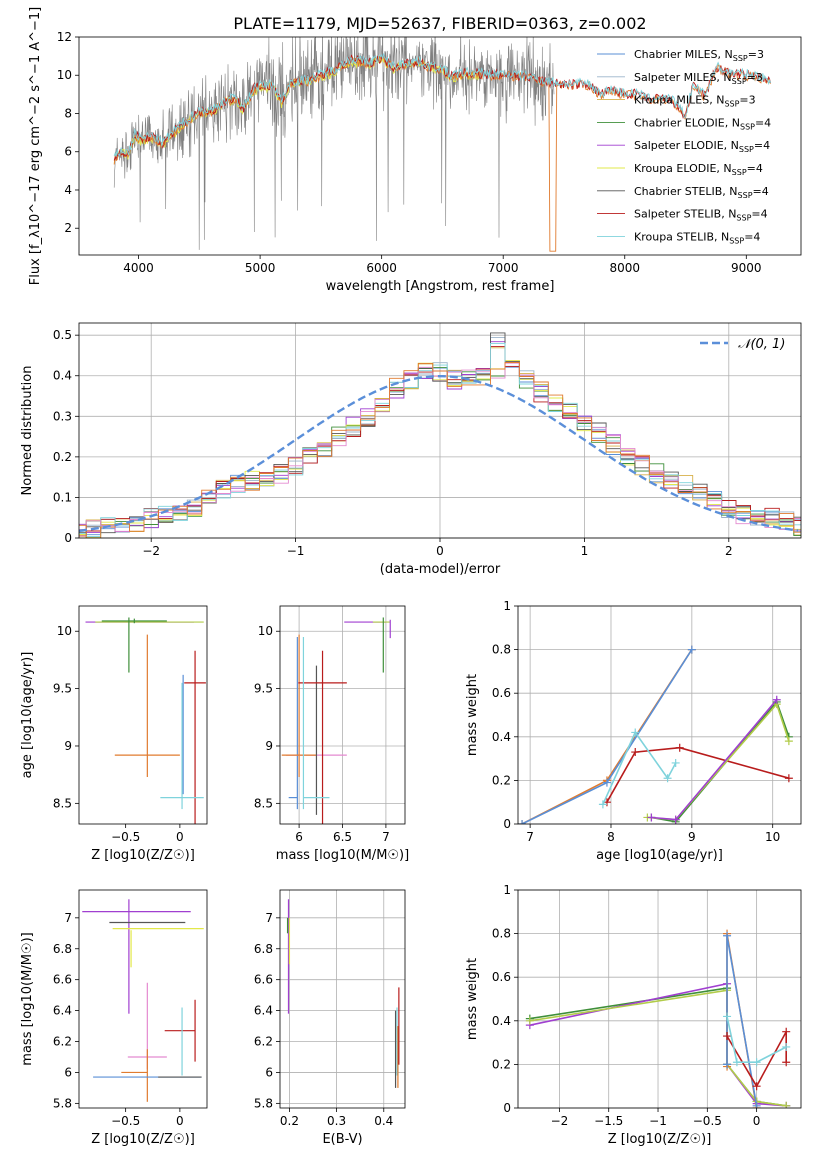  Describe the element at coordinates (289, 1121) in the screenshot. I see `x-tick-label: 0.2` at that location.